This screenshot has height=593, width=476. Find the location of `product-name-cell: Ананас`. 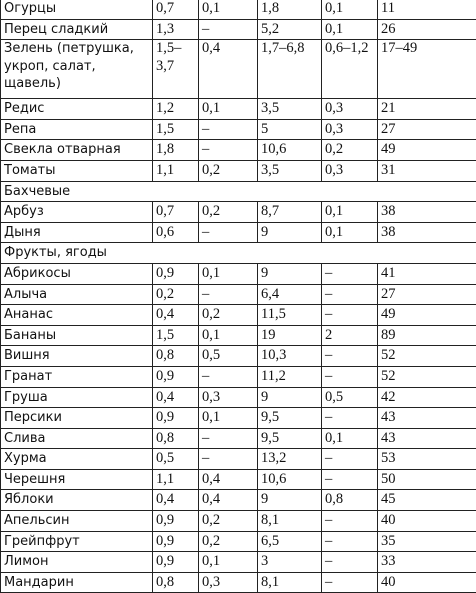

product-name-cell: Ананас is located at coordinates (77, 315).